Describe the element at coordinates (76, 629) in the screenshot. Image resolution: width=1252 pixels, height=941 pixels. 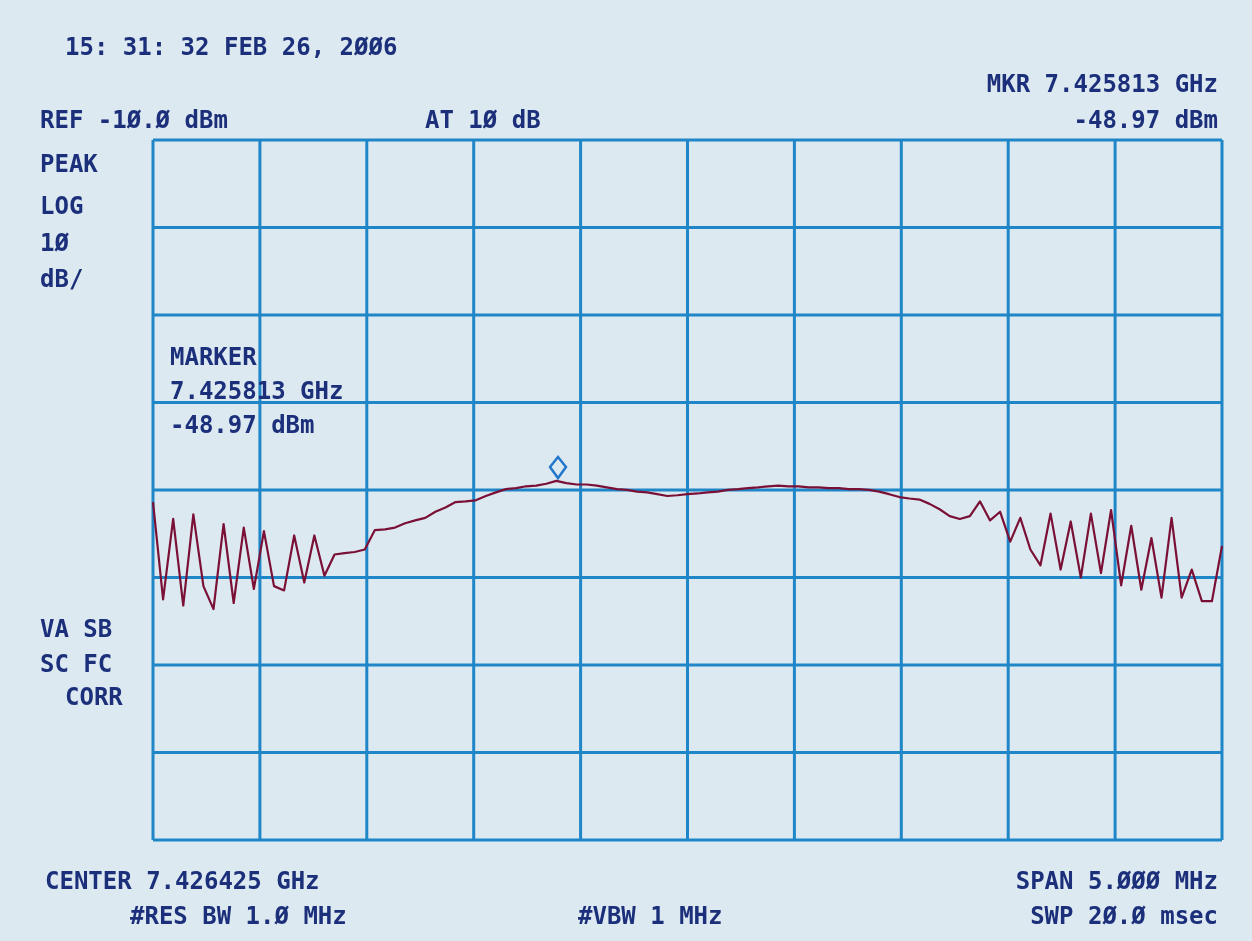
I see `text: VA SB` at that location.